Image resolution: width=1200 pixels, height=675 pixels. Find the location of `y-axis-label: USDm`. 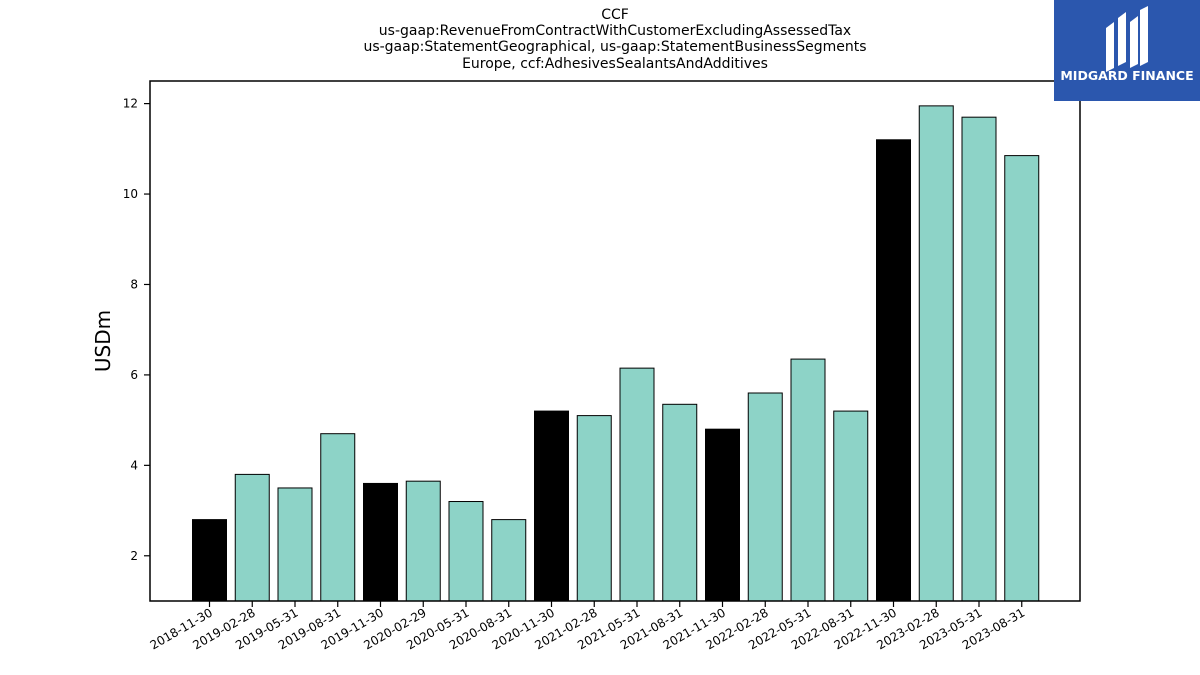

y-axis-label: USDm is located at coordinates (103, 341).